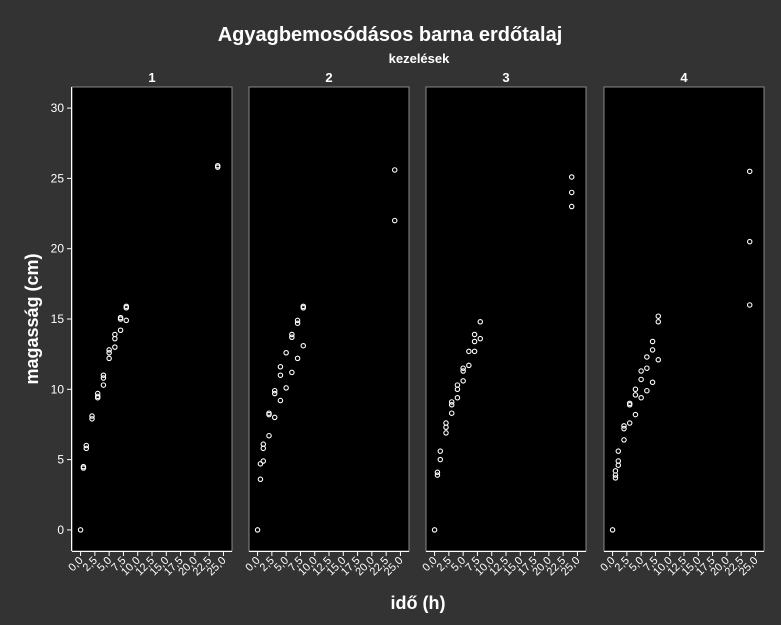  I want to click on y-tick-label: 10, so click(58, 389).